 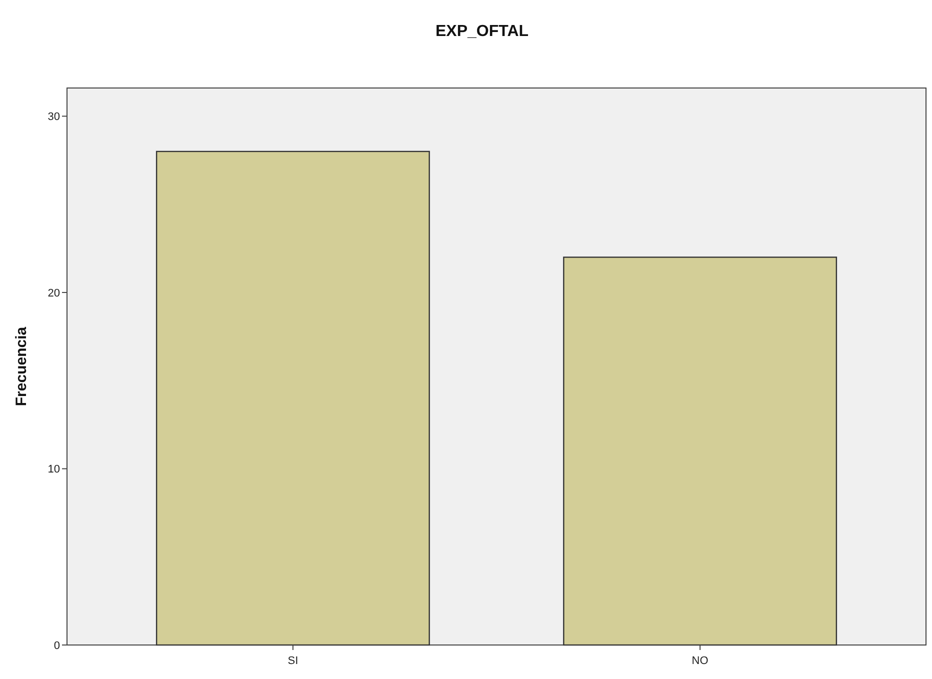 What do you see at coordinates (54, 470) in the screenshot?
I see `y-tick-label: 10` at bounding box center [54, 470].